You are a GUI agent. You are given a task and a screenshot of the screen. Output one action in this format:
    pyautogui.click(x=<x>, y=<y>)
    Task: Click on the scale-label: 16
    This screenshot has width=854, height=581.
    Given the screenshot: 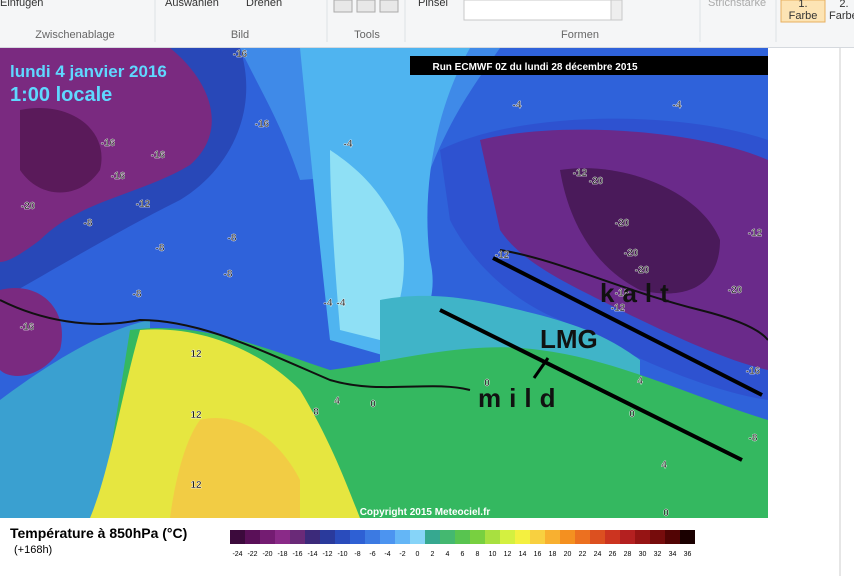 What is the action you would take?
    pyautogui.click(x=538, y=554)
    